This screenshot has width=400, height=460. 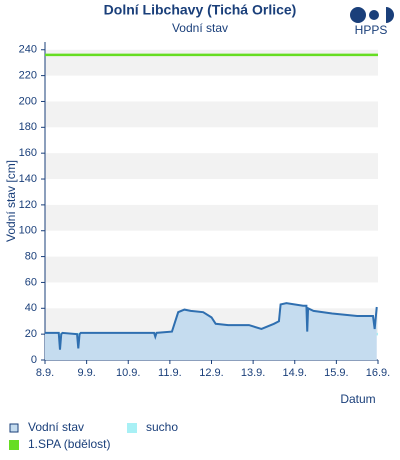 I want to click on x-tick-label: 9.9., so click(x=86, y=373).